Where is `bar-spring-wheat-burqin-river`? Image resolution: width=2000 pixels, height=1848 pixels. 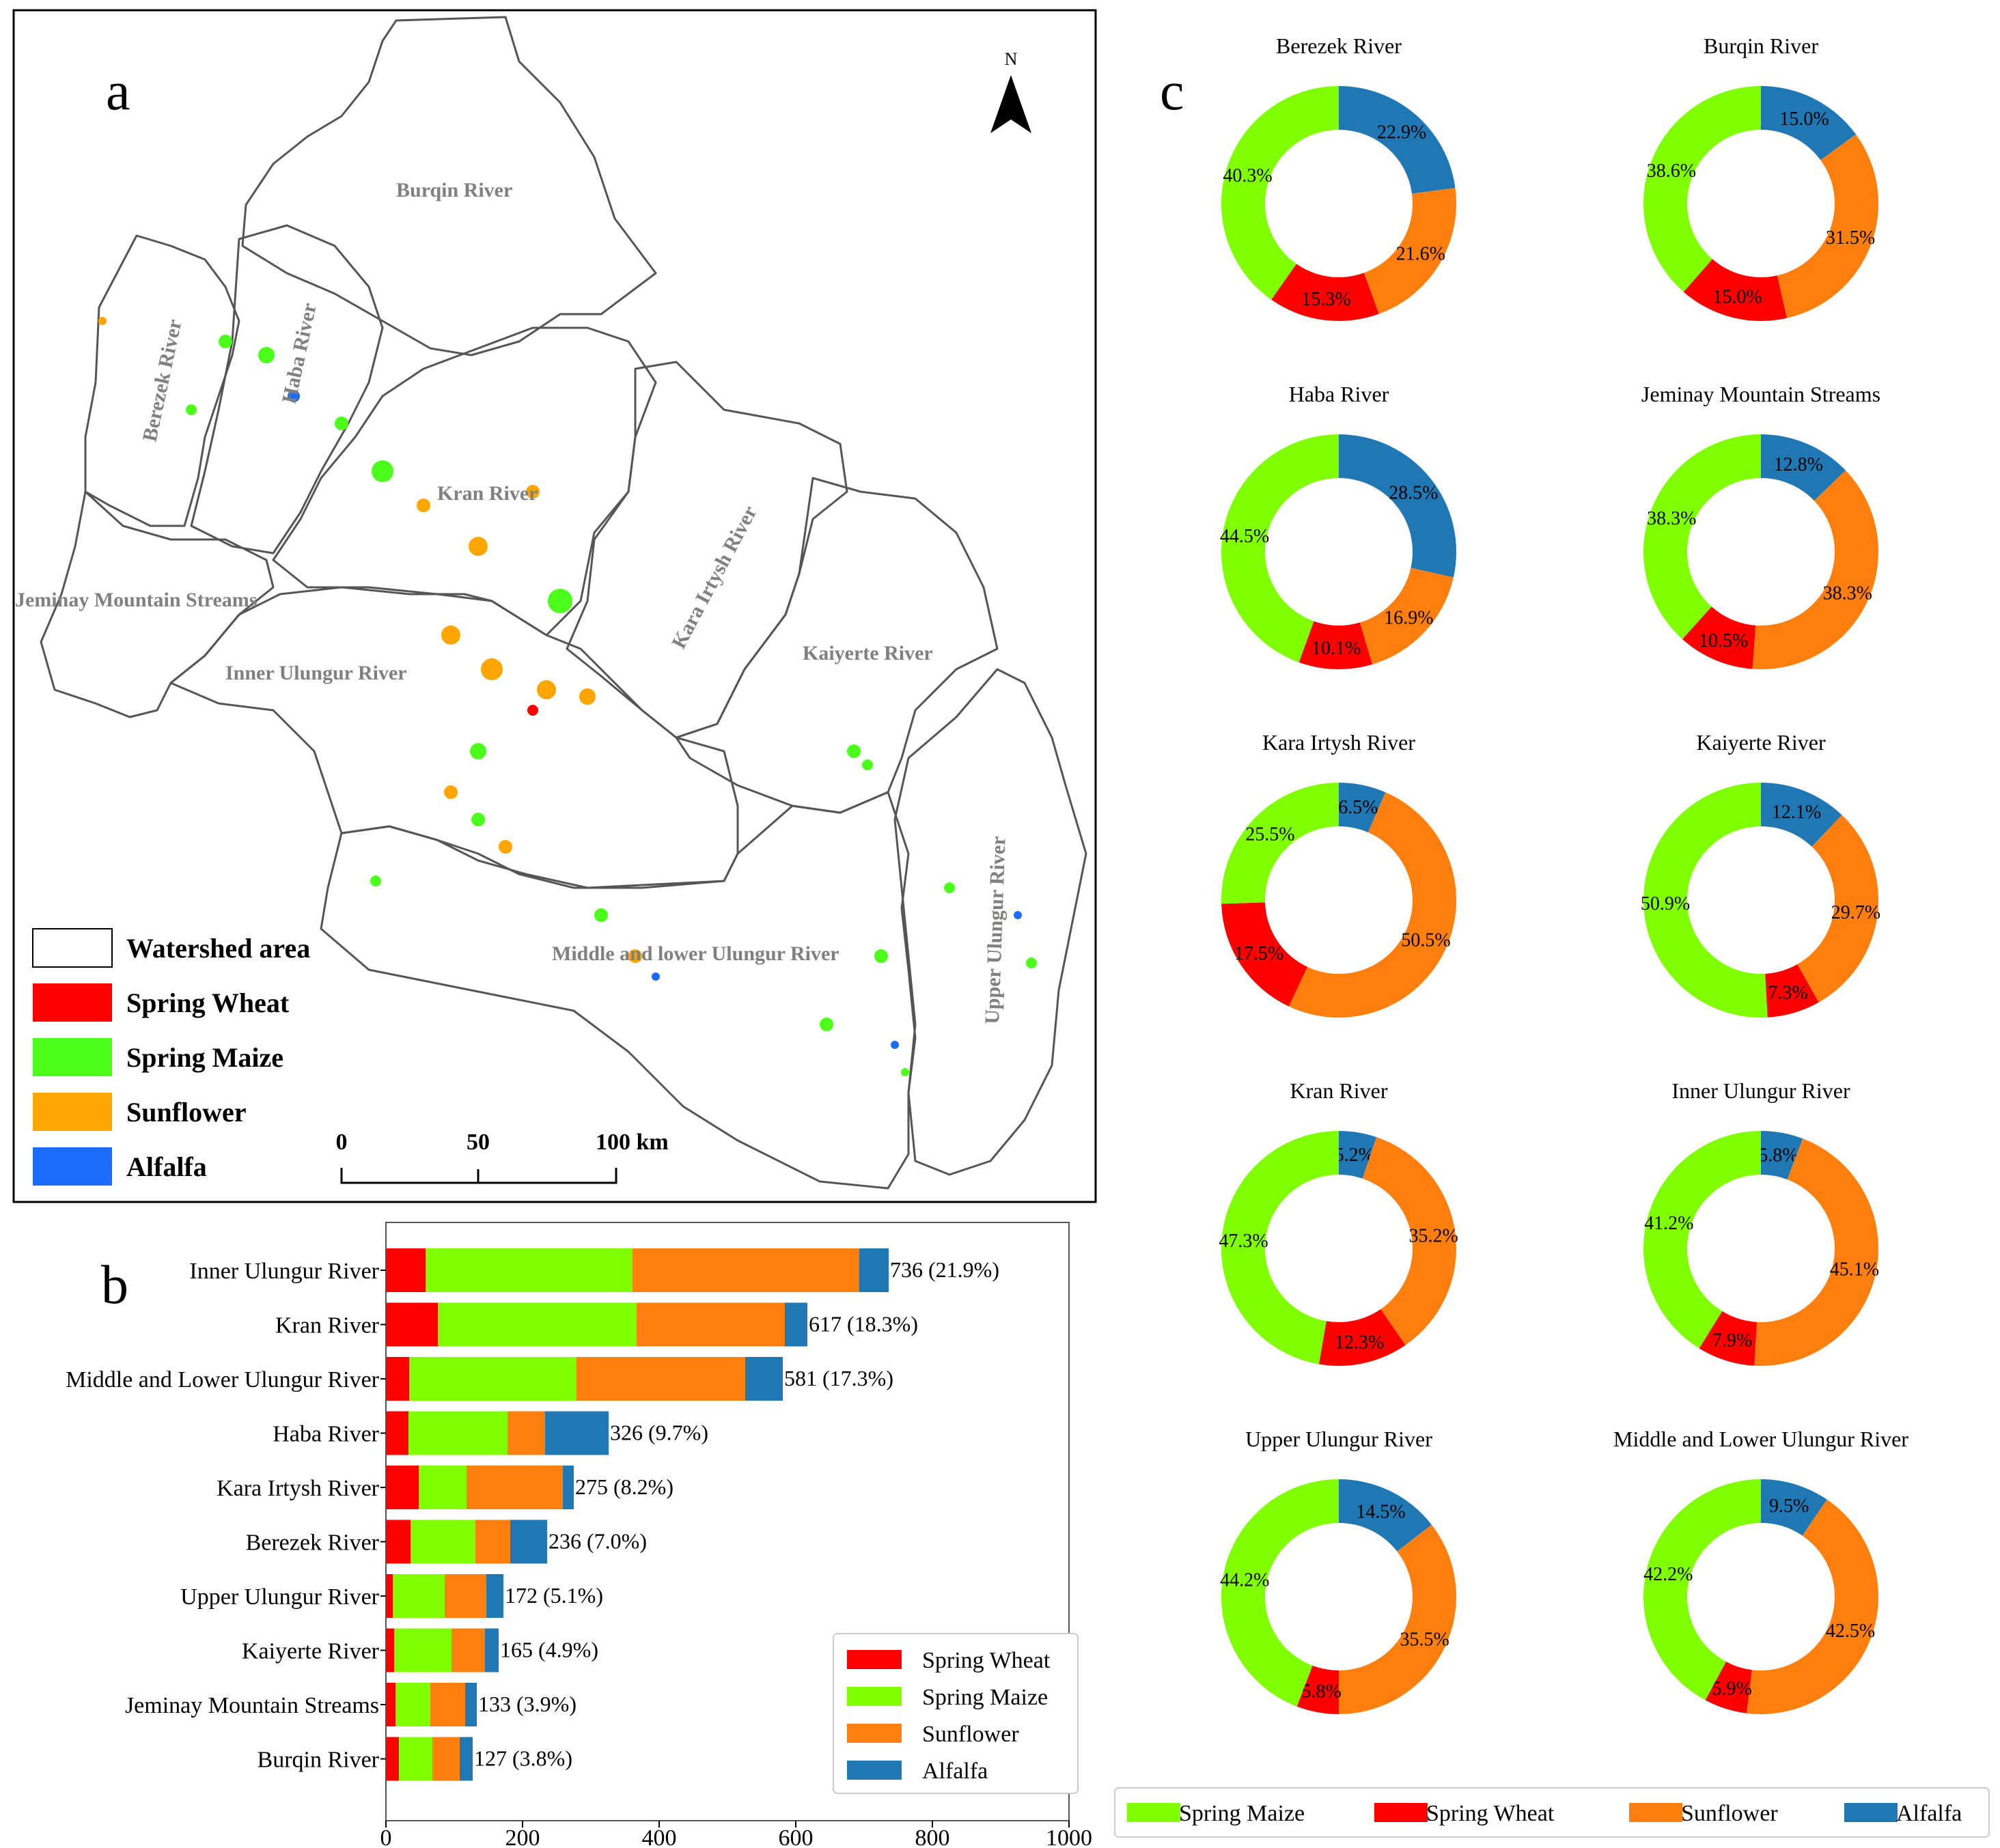 bar-spring-wheat-burqin-river is located at coordinates (392, 1759).